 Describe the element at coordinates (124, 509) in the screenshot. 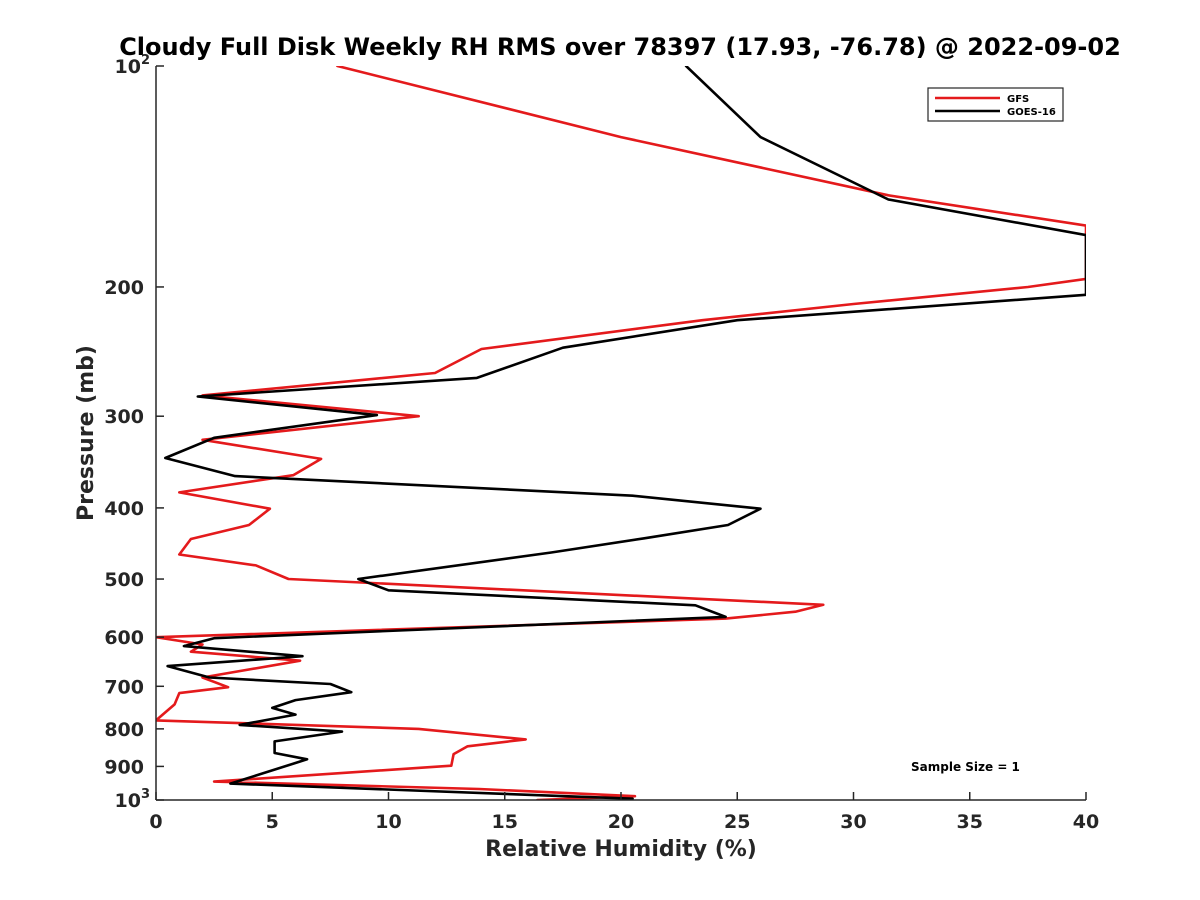

I see `y-tick-label: 400` at that location.